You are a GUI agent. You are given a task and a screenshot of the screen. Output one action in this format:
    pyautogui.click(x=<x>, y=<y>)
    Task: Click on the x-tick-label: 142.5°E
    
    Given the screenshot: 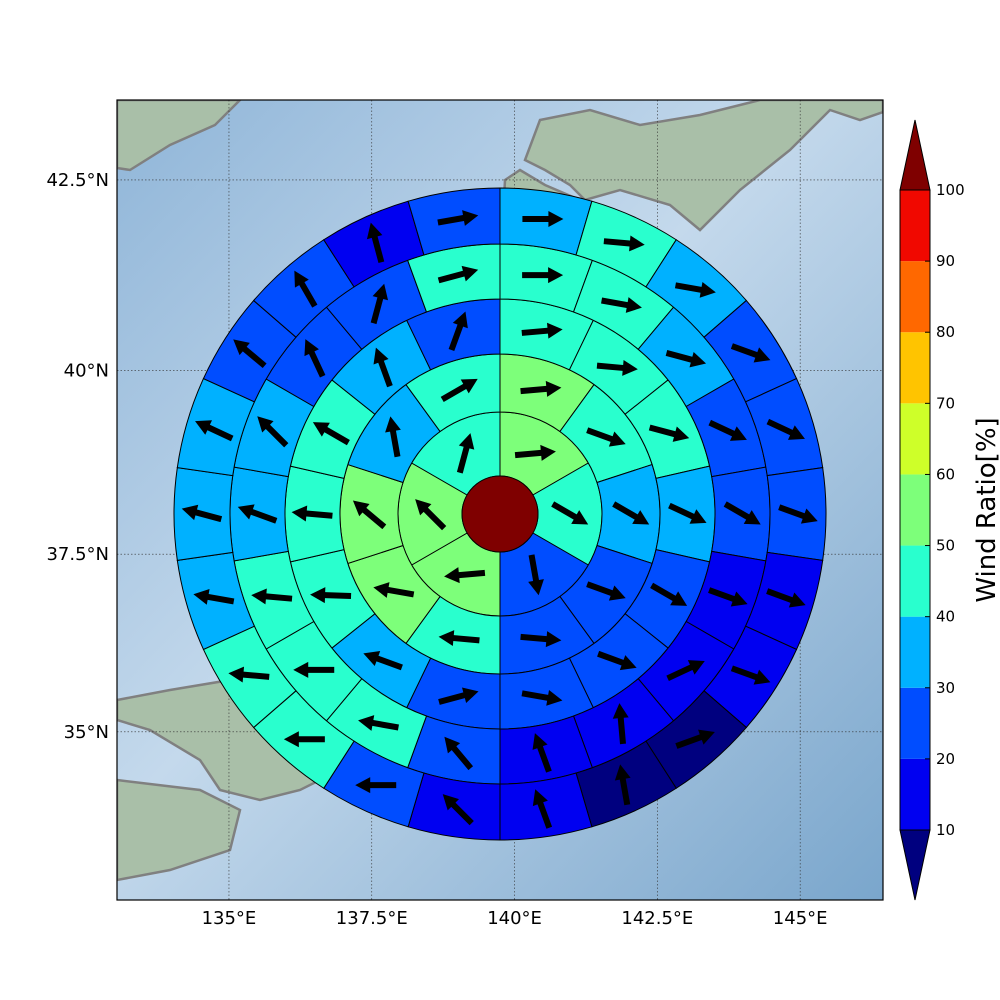 What is the action you would take?
    pyautogui.click(x=657, y=918)
    